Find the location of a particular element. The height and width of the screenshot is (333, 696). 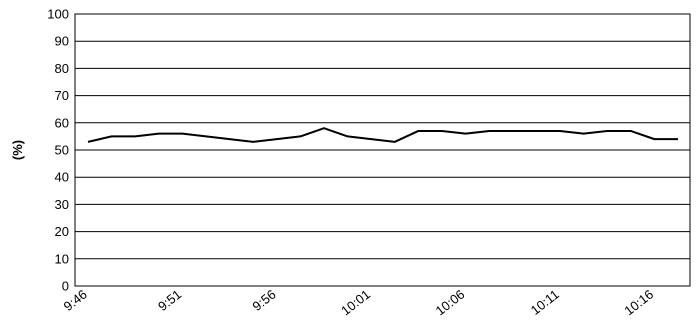

data-line is located at coordinates (382, 135).